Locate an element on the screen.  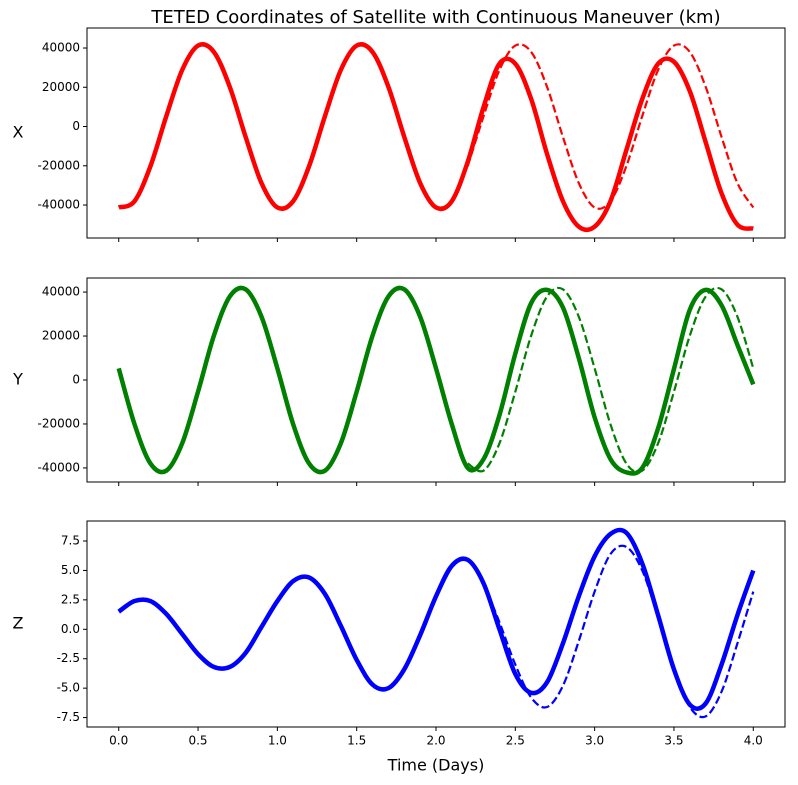
x-tick-label: 0.0 is located at coordinates (118, 741).